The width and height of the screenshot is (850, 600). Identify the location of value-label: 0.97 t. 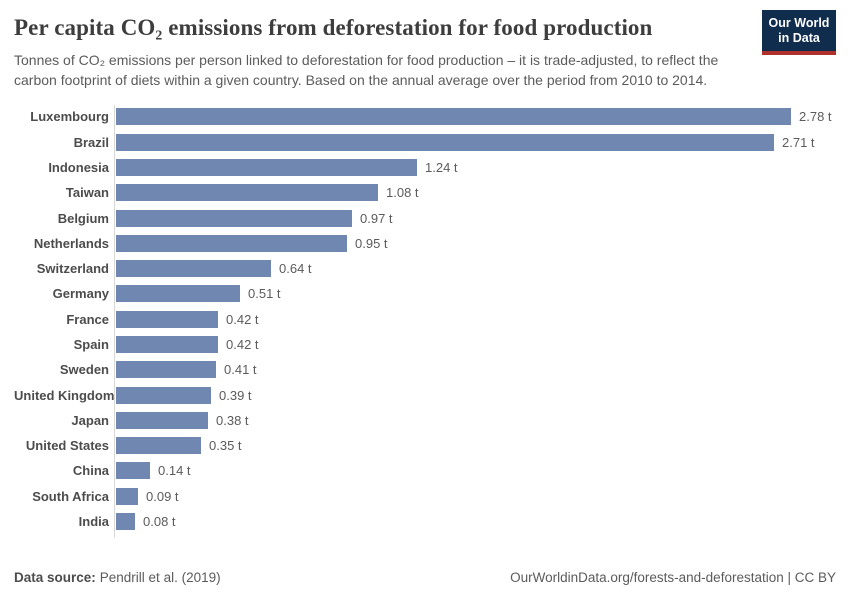
(376, 218).